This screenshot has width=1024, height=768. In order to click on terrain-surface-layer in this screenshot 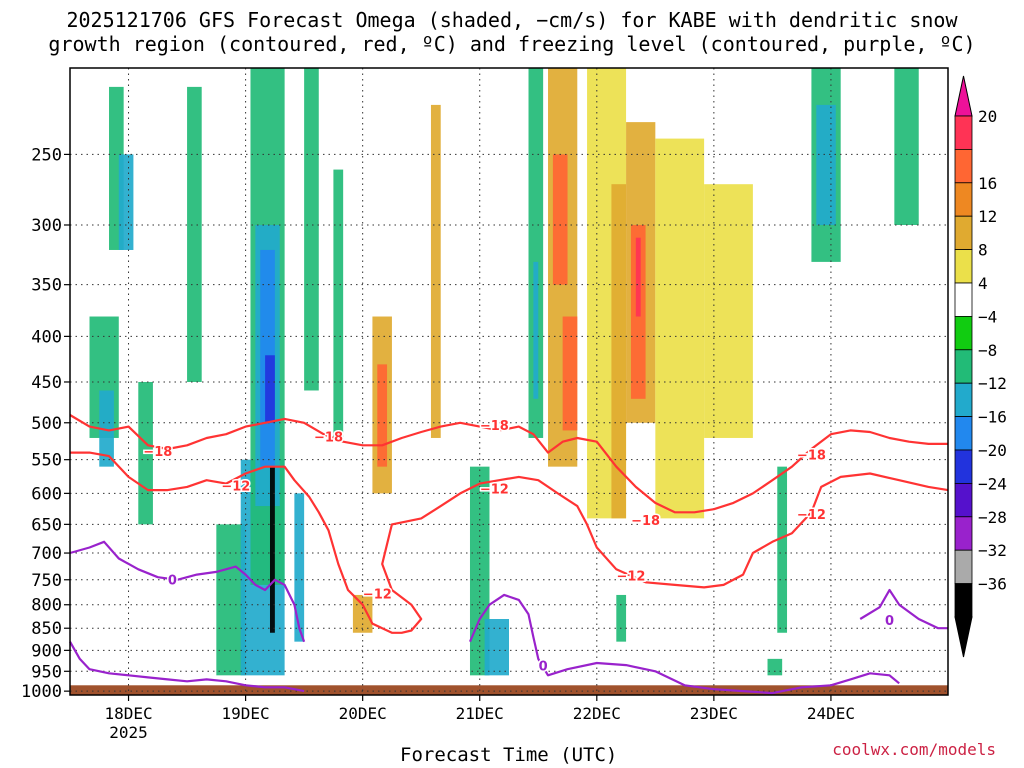, I will do `click(509, 690)`.